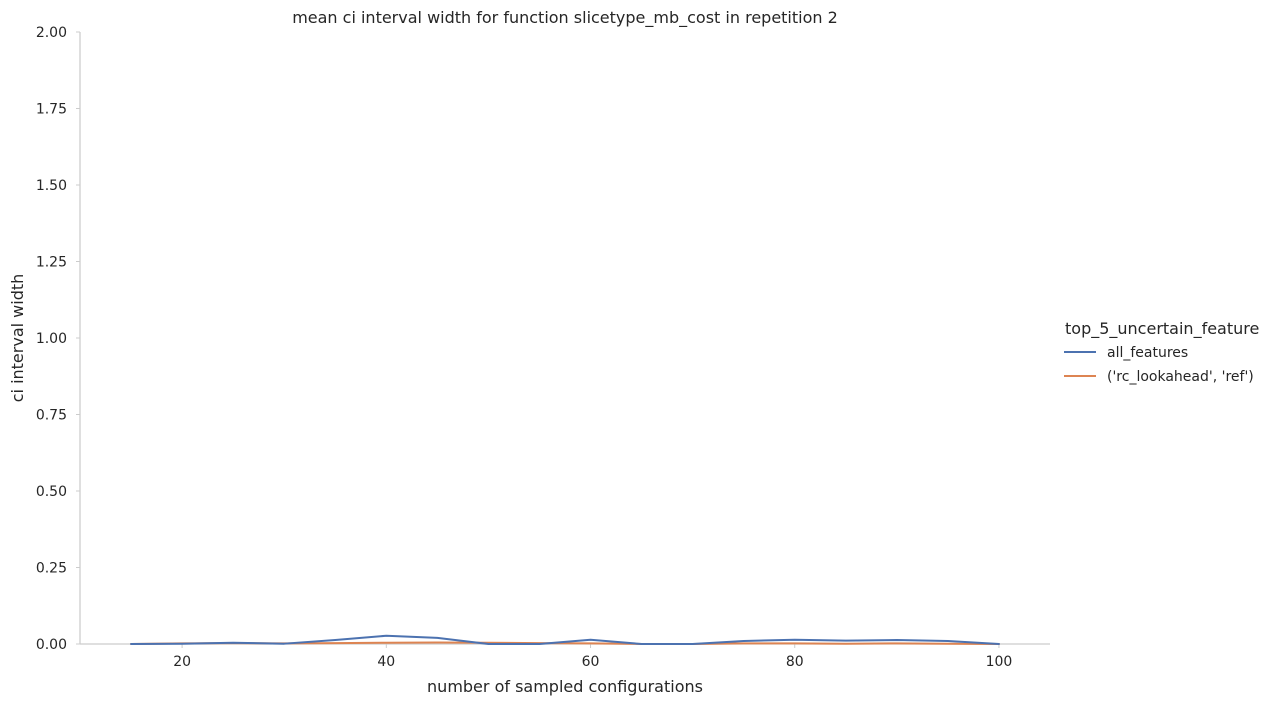 The image size is (1281, 706). I want to click on y-tick-label: 0.50, so click(51, 492).